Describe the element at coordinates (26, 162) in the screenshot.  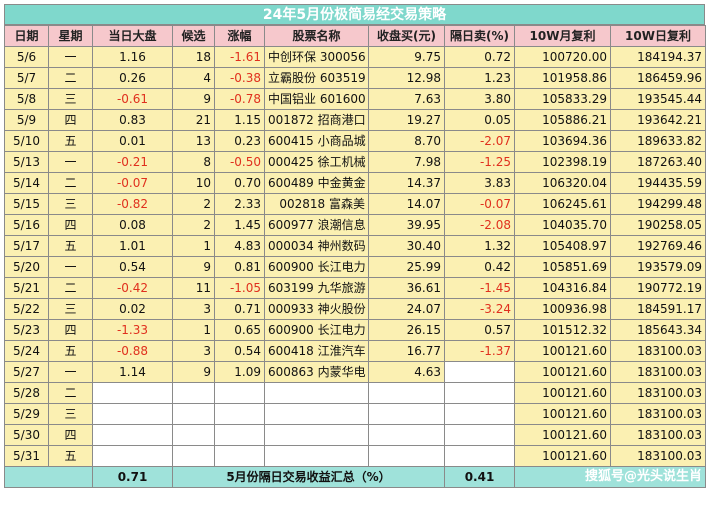
I see `date-cell: 5/13` at that location.